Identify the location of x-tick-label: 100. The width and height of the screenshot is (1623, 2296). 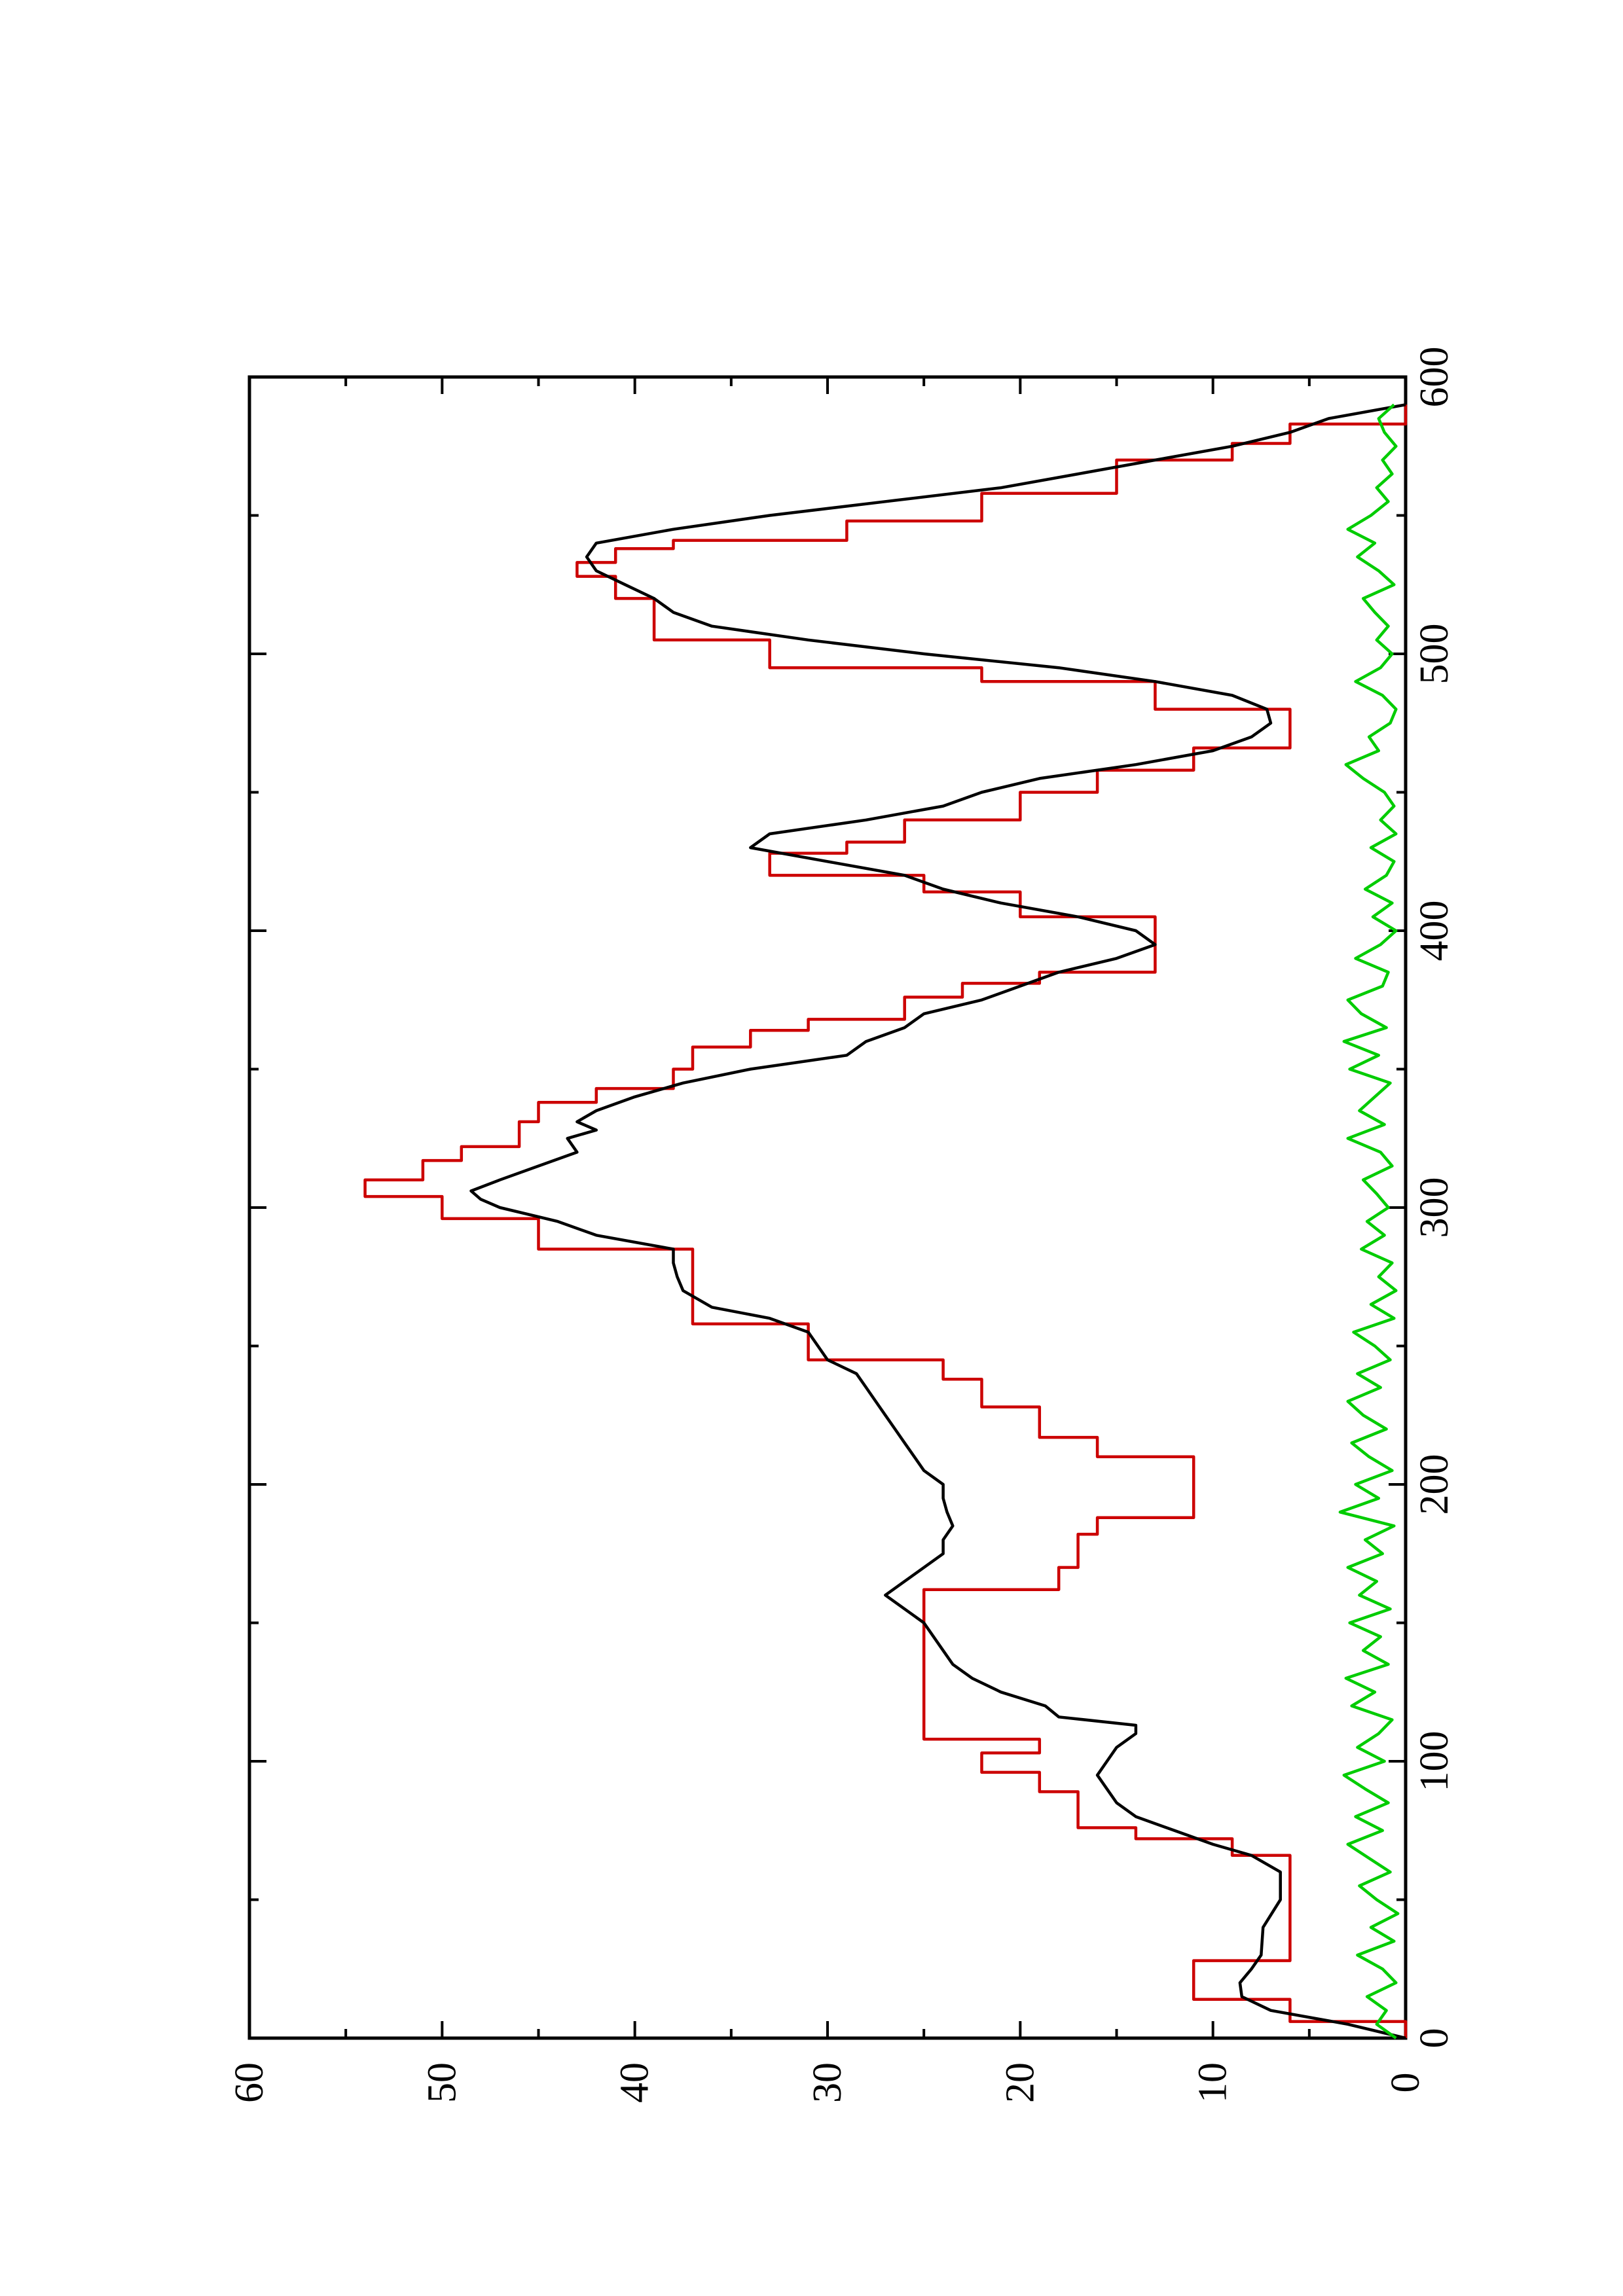
(1434, 1761).